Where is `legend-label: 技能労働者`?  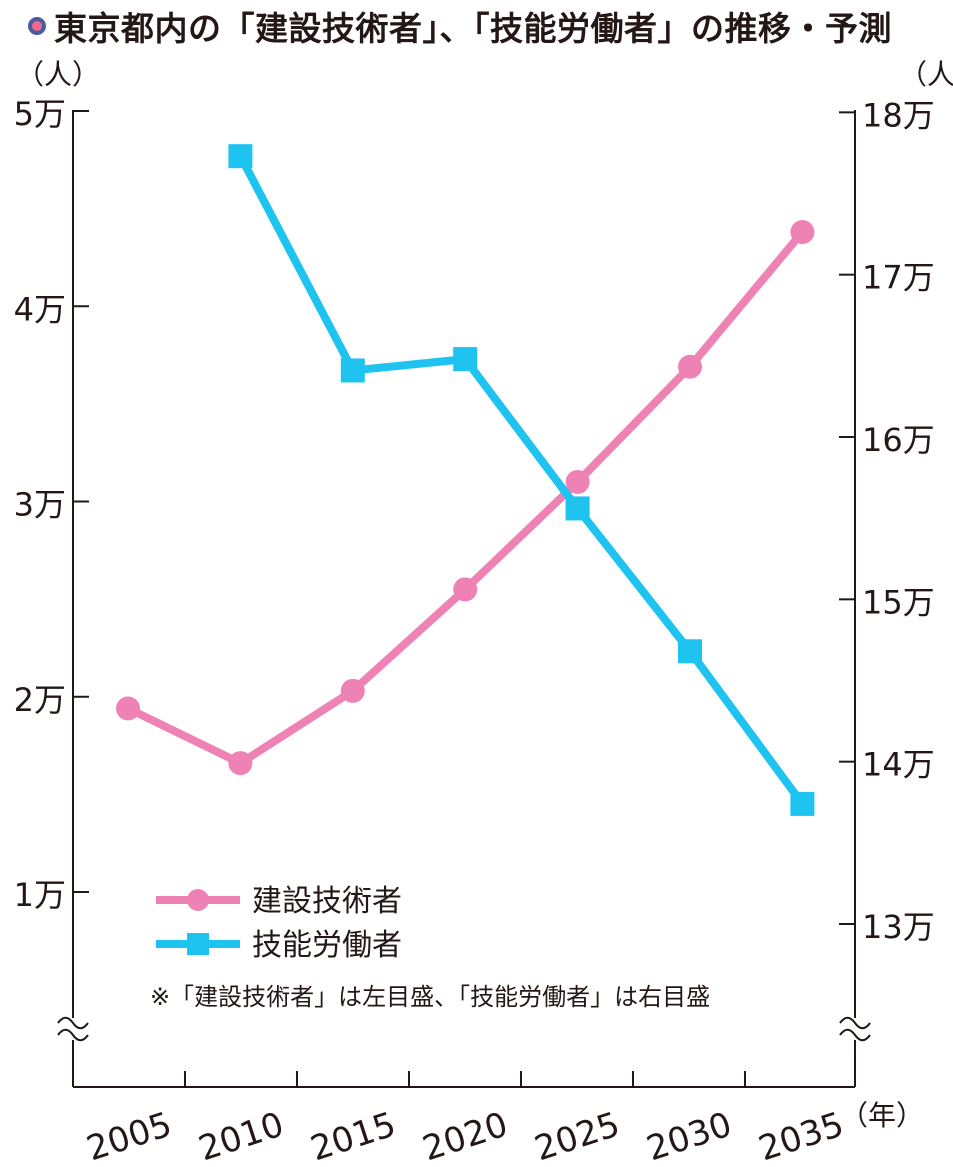 legend-label: 技能労働者 is located at coordinates (327, 945).